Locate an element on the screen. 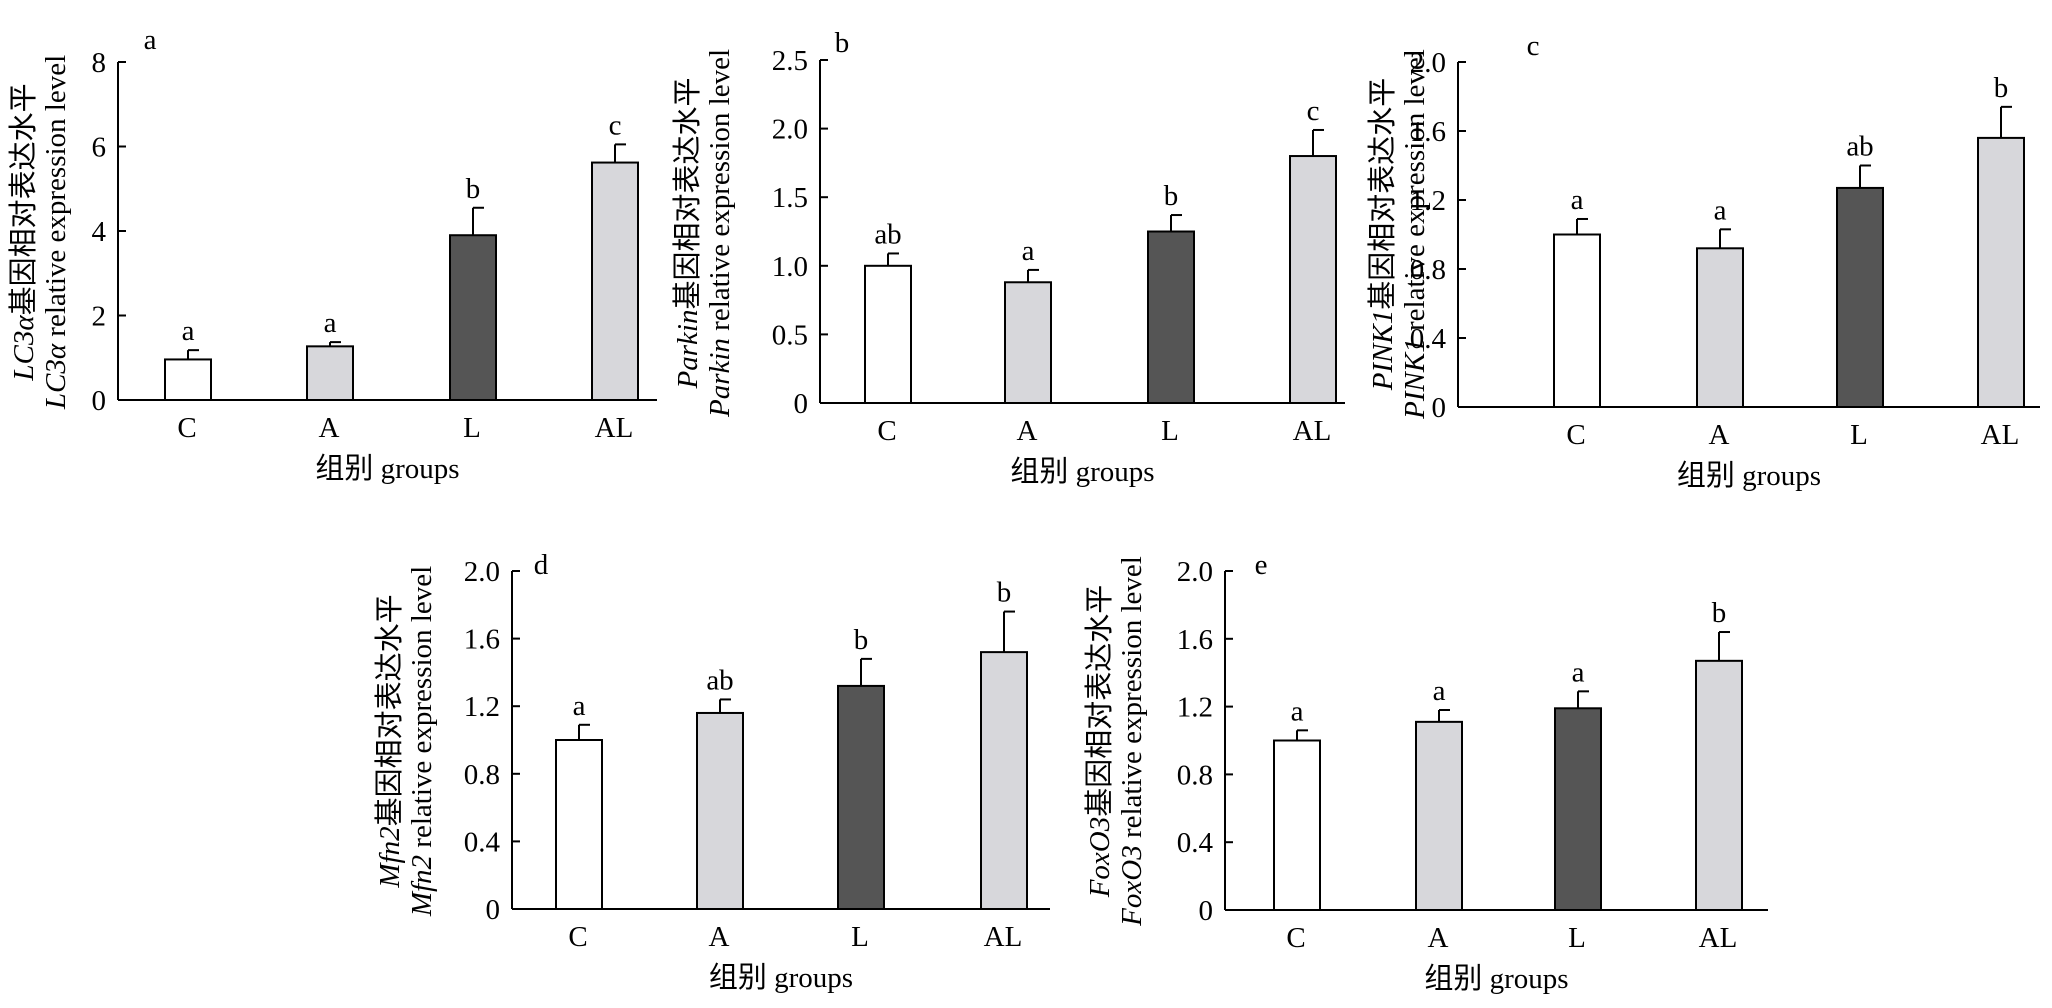 The width and height of the screenshot is (2052, 1008). y-tick-label: 1.0 is located at coordinates (790, 267).